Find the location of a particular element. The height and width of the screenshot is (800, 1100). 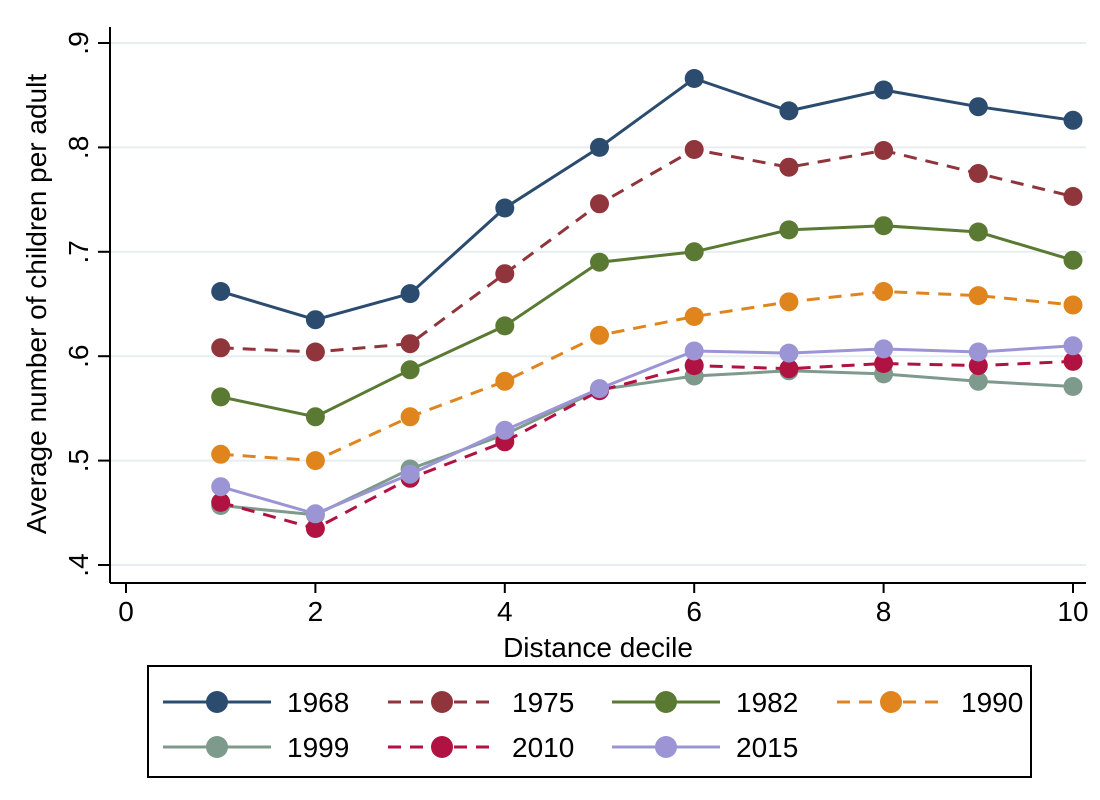

legend: 1968 1975 1982 1990 1999 2010 2015 is located at coordinates (589, 721).